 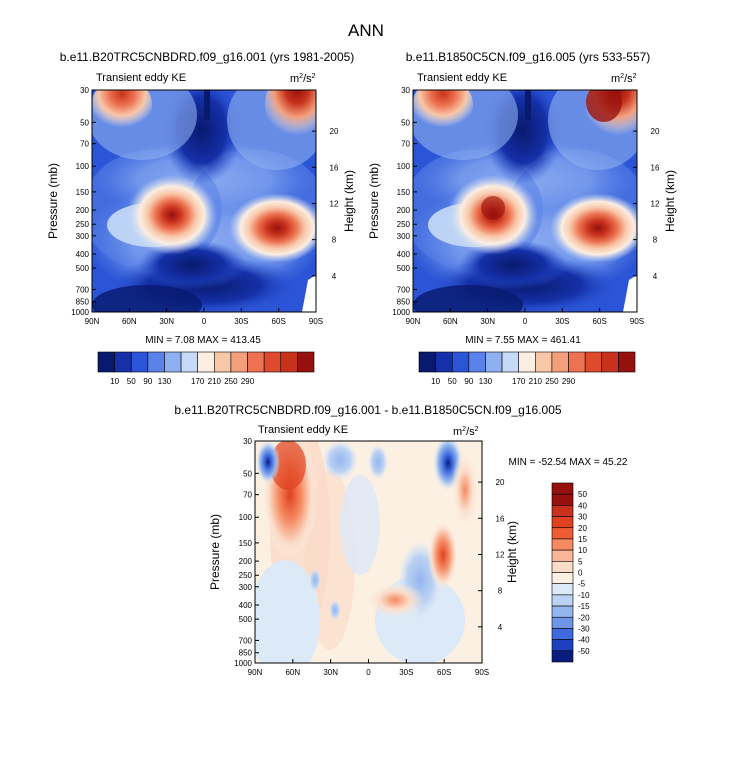 I want to click on y-tick-label: 850, so click(x=83, y=302).